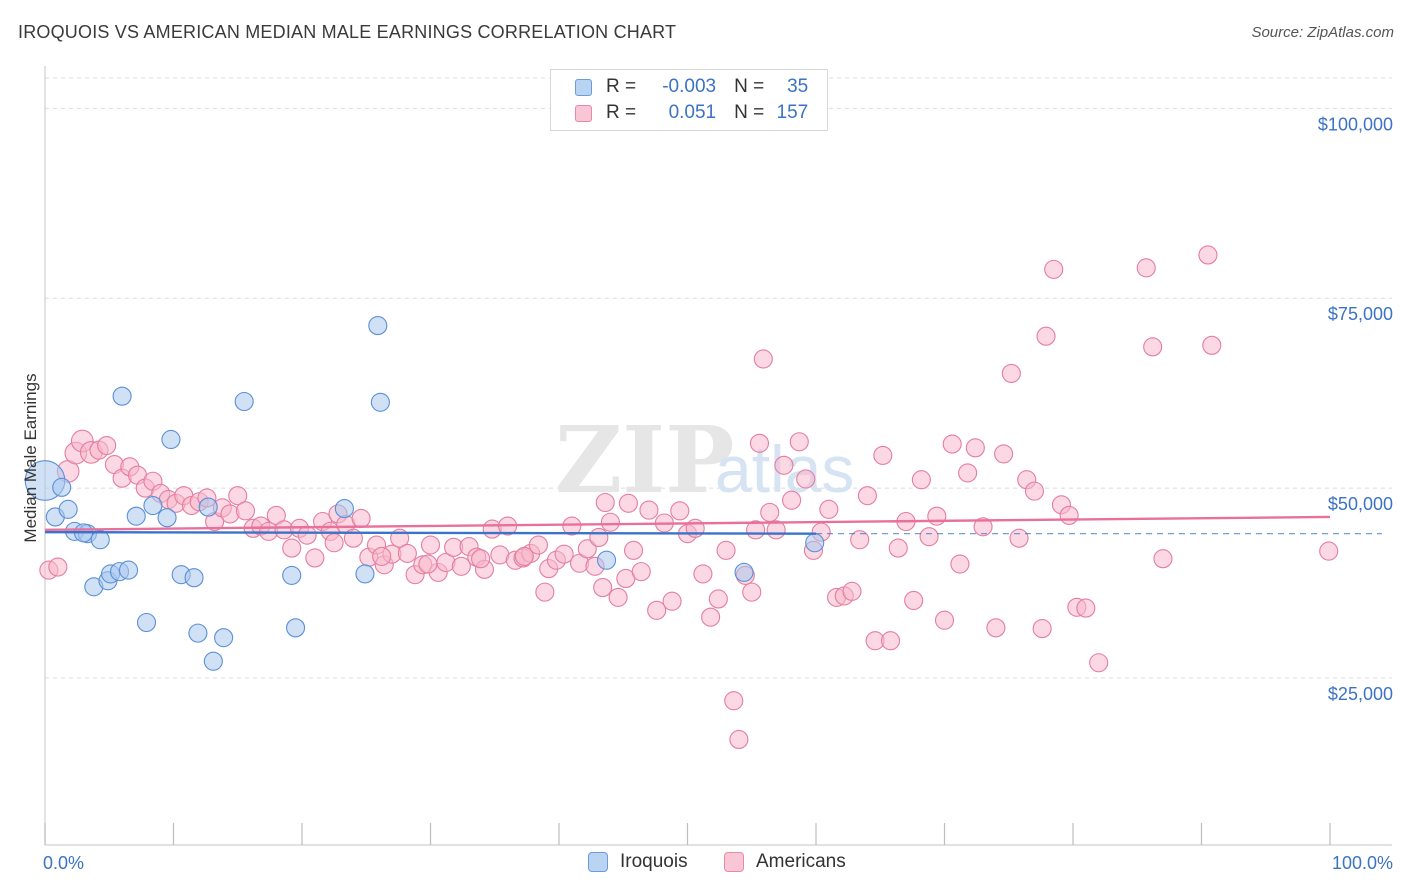 The image size is (1406, 892). I want to click on y-axis-title: Median Male Earnings, so click(30, 457).